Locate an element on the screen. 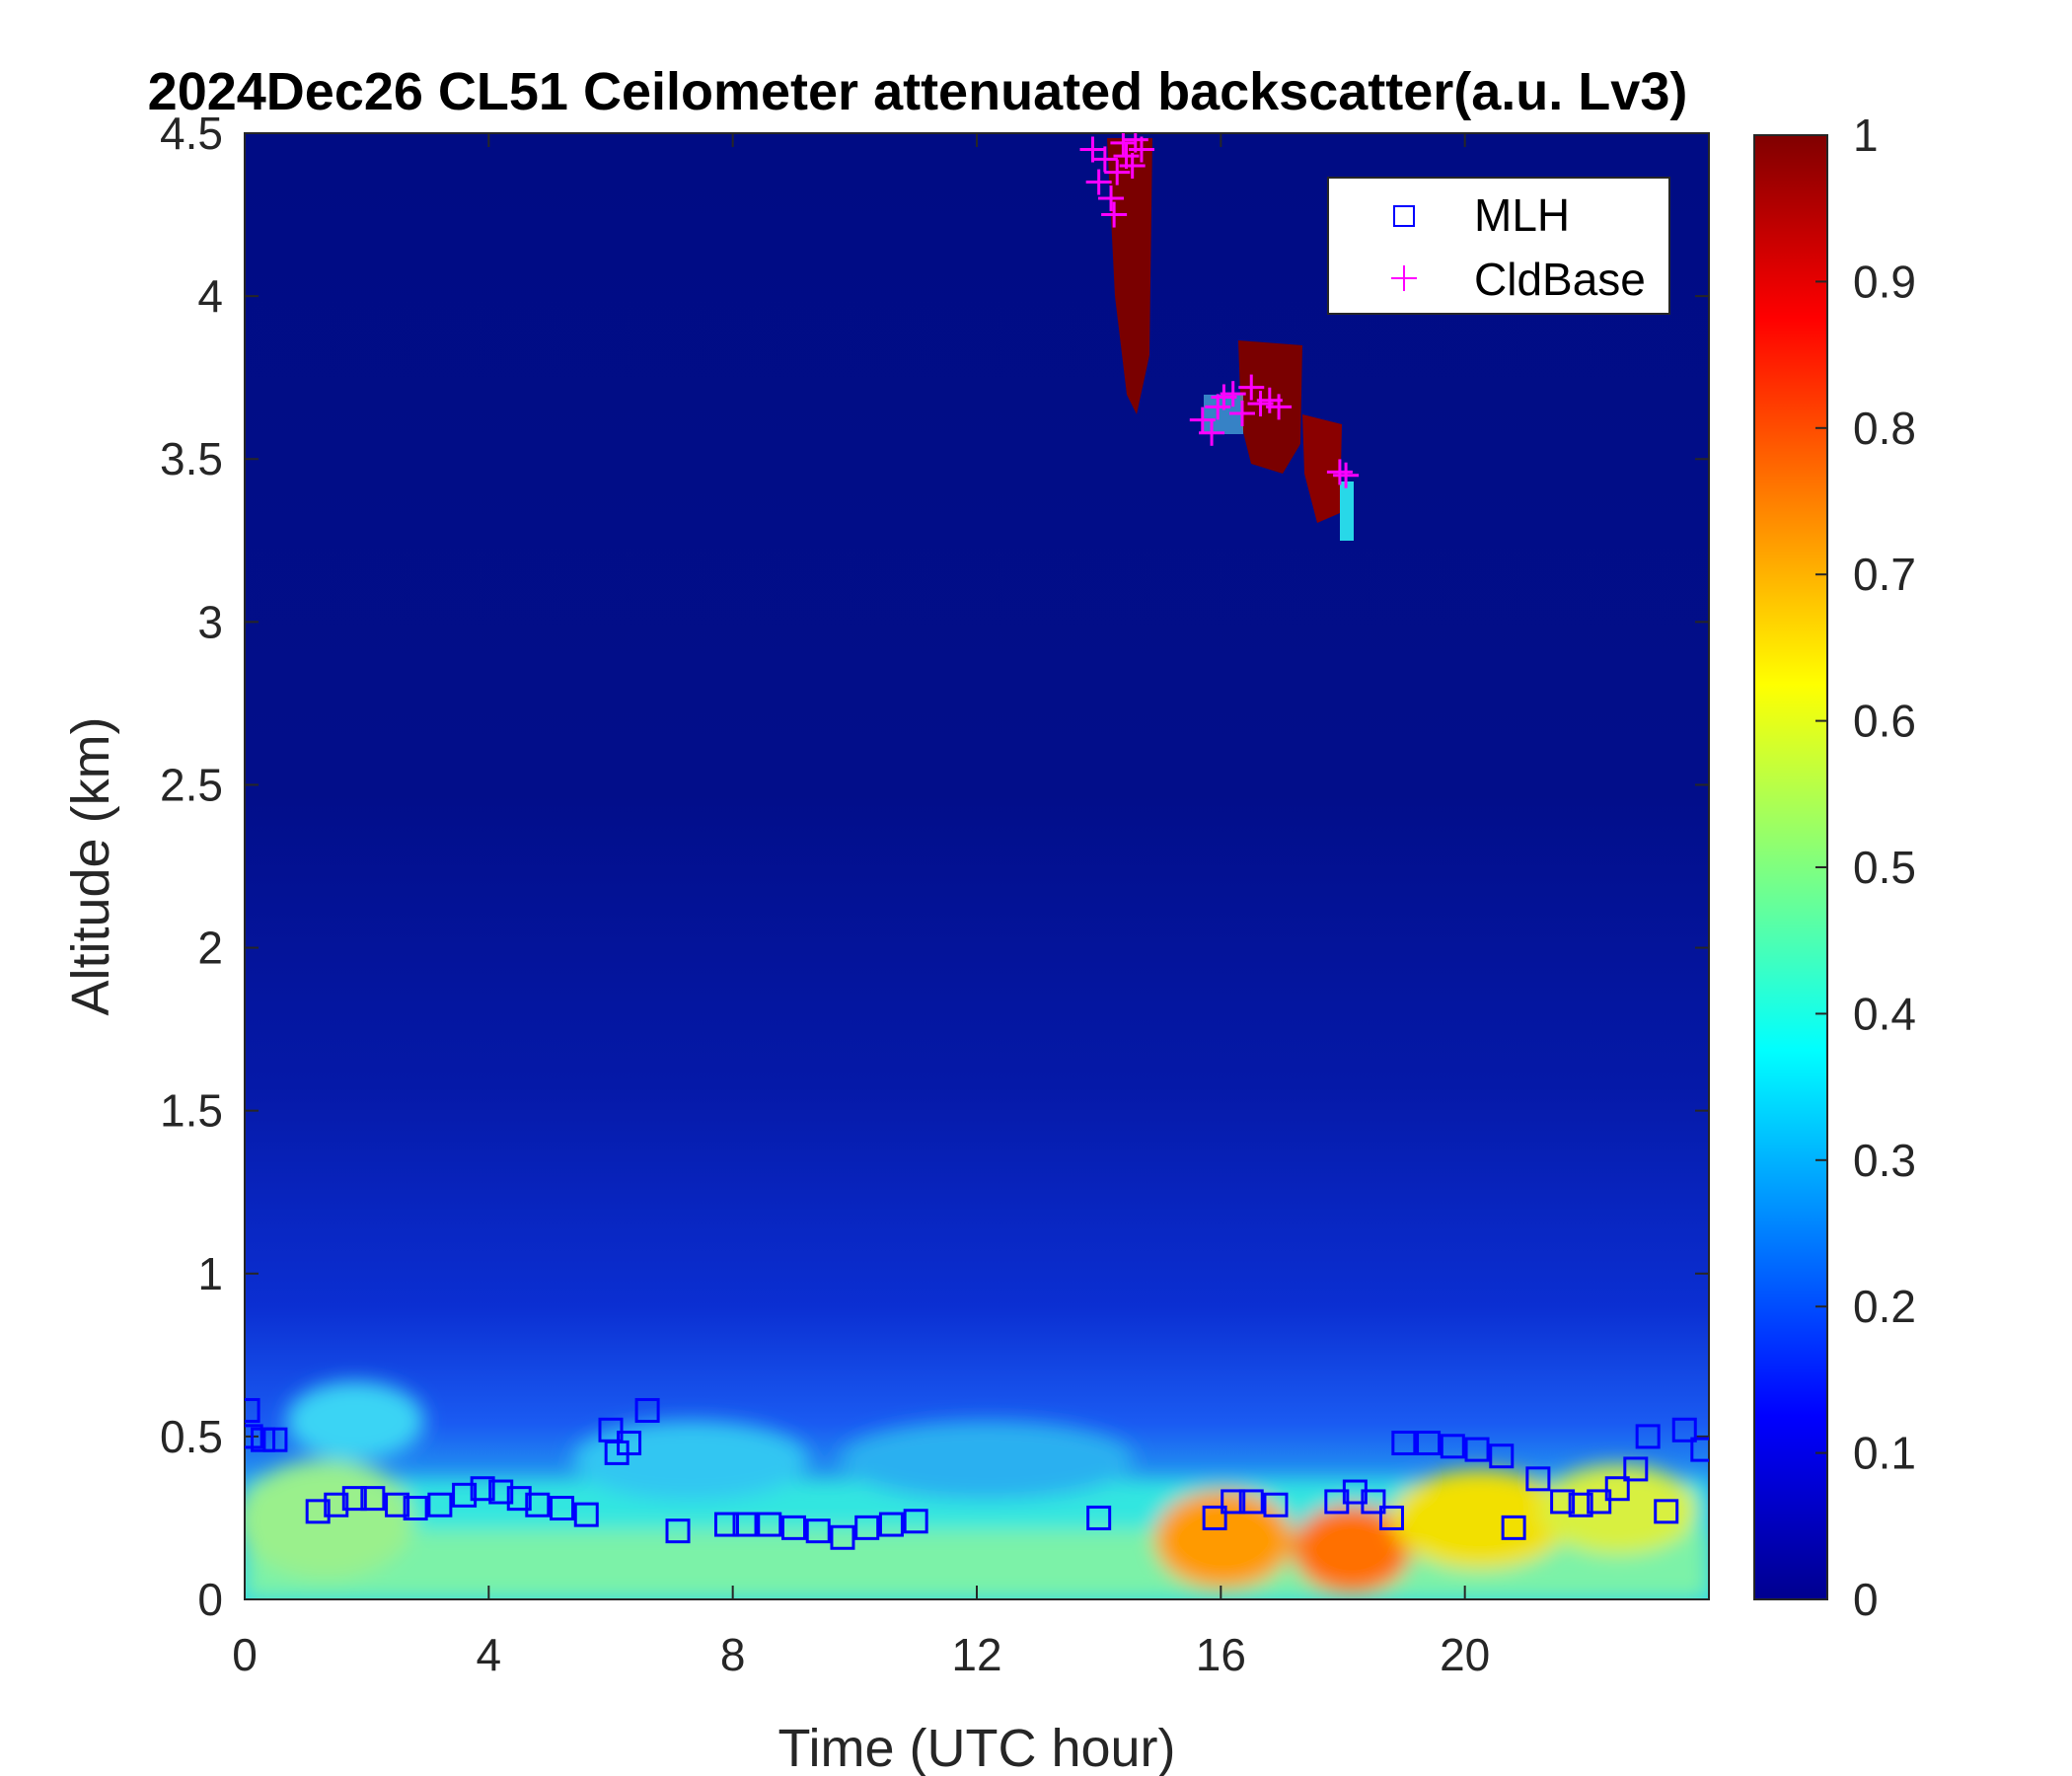 Image resolution: width=2072 pixels, height=1776 pixels. y-tick-label: 4 is located at coordinates (210, 296).